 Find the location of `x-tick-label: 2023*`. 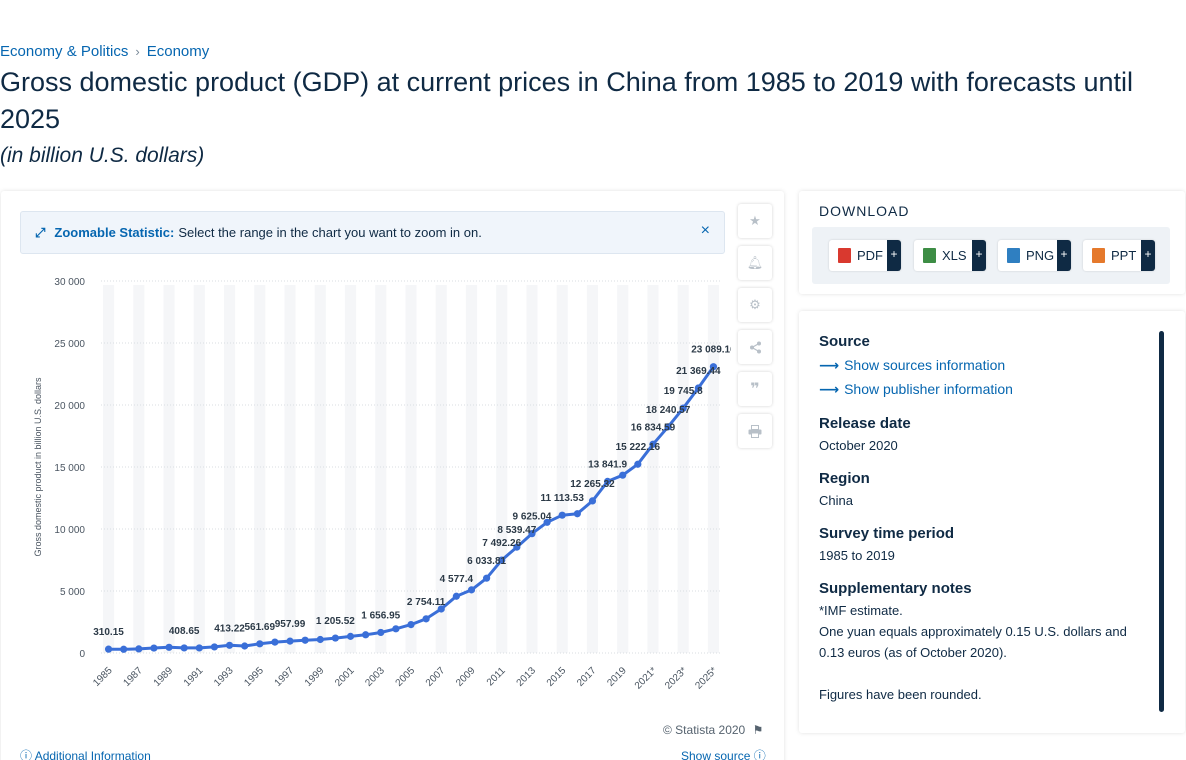

x-tick-label: 2023* is located at coordinates (676, 678).